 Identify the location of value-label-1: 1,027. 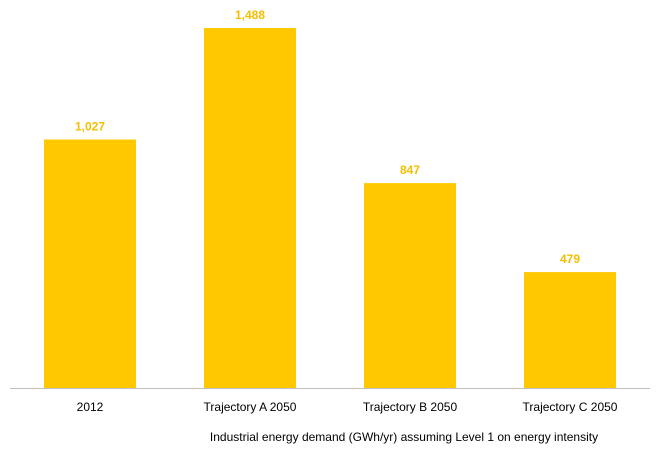
(90, 127).